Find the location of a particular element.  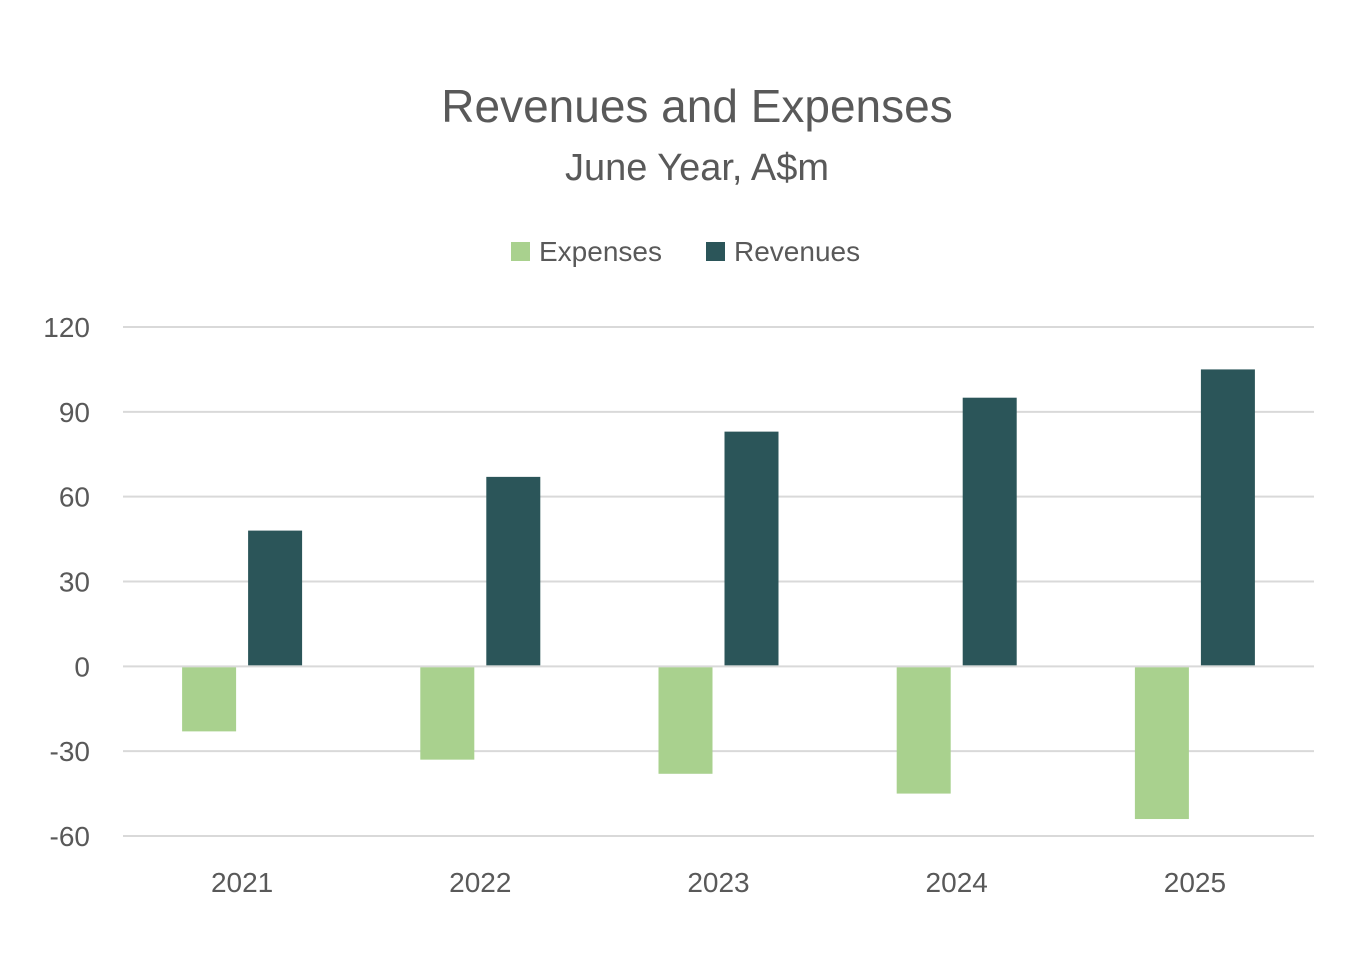

y-tick-label: -60 is located at coordinates (70, 836).